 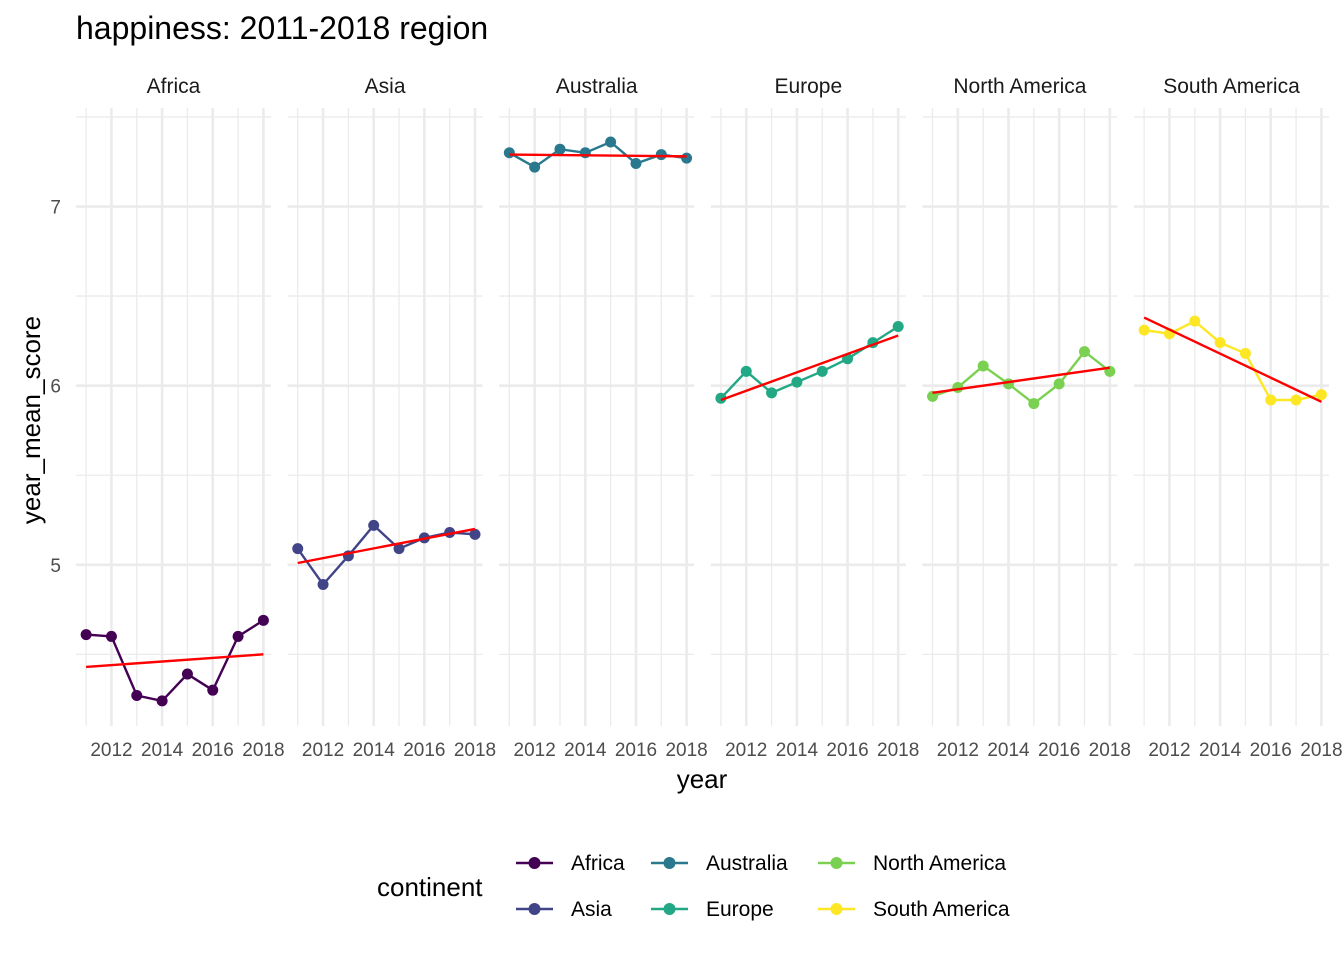 I want to click on x-axis-title: year, so click(x=702, y=779).